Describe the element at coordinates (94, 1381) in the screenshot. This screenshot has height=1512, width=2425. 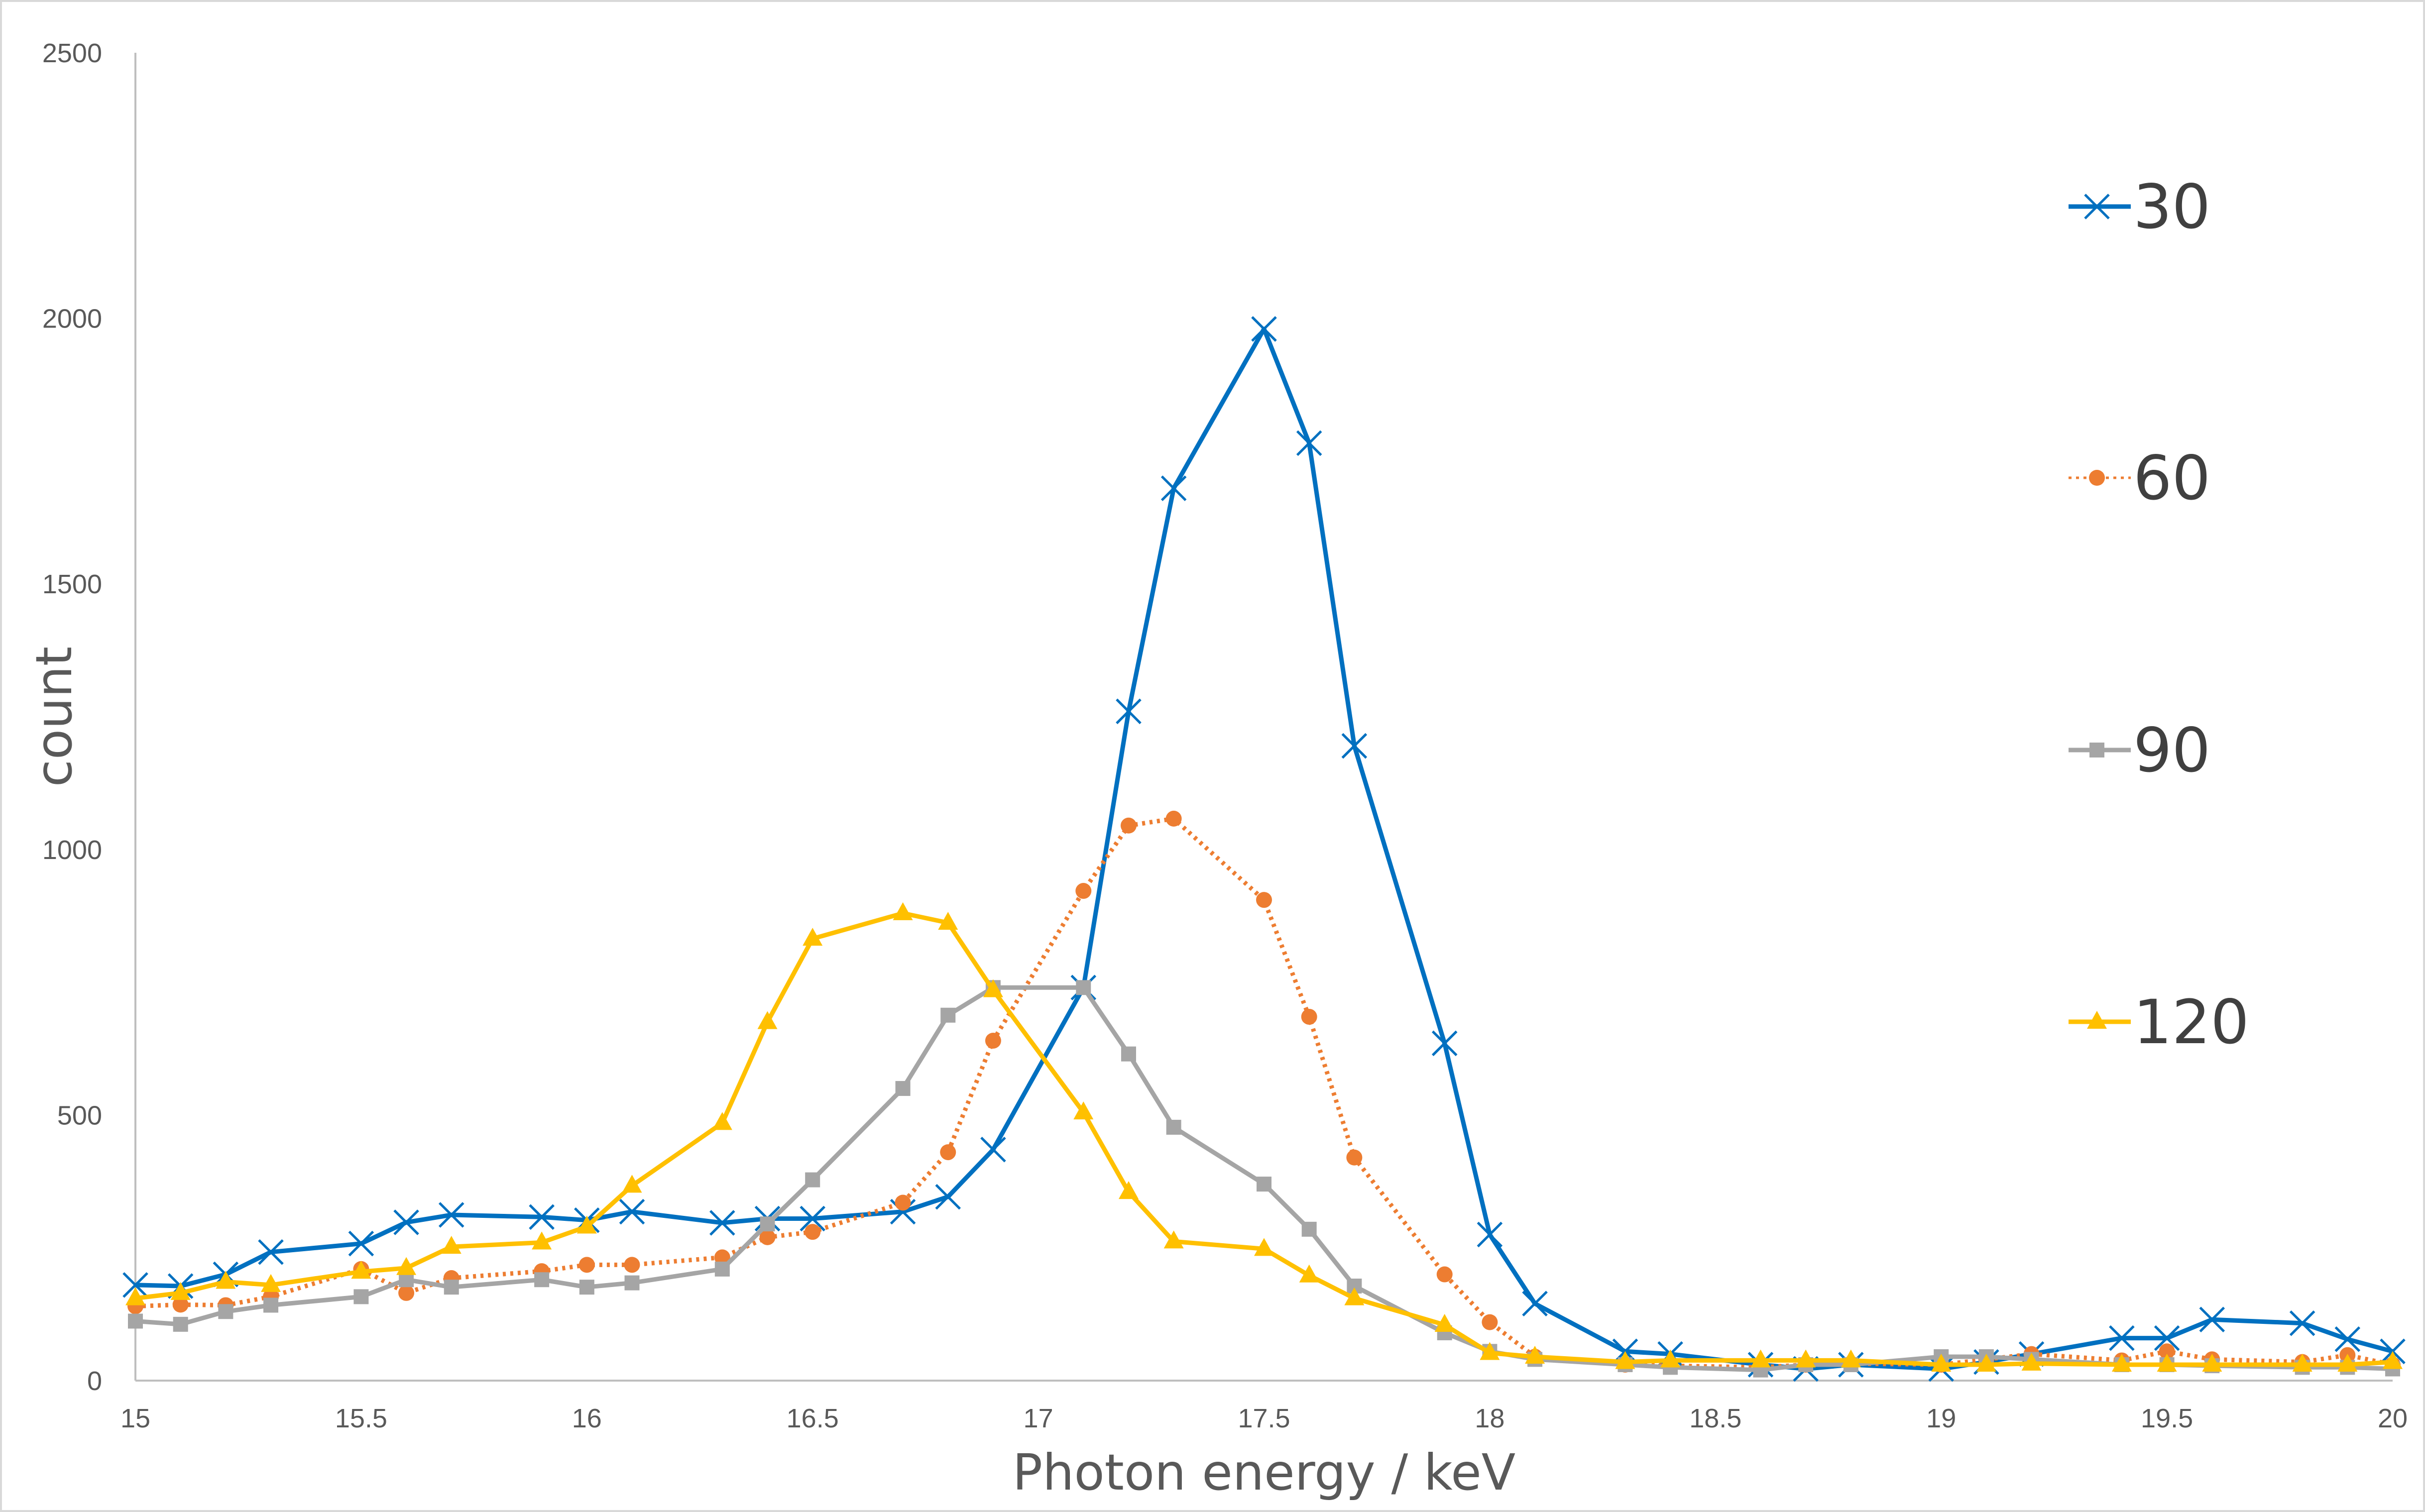
I see `y-tick-label: 0` at that location.